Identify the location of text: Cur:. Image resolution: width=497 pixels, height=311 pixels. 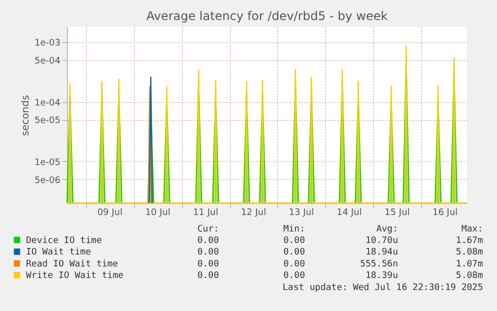
(208, 229).